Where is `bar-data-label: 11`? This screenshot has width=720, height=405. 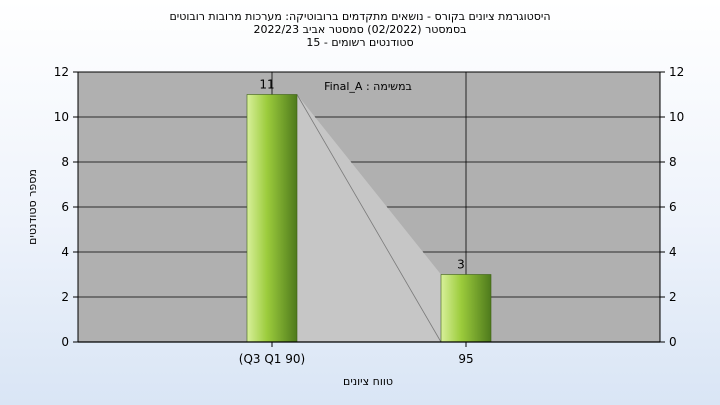
bar-data-label: 11 is located at coordinates (266, 85).